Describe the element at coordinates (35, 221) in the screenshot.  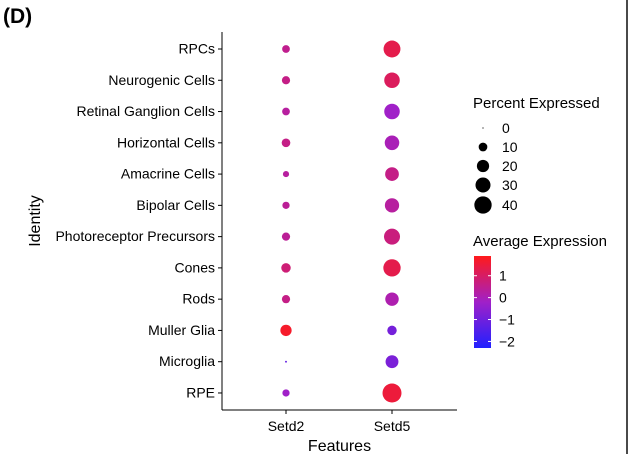
I see `y-axis-label: Identity` at that location.